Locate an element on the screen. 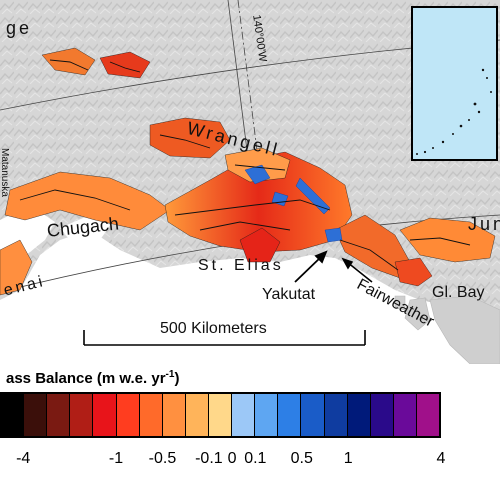  legend-title-suffix: ) is located at coordinates (177, 378).